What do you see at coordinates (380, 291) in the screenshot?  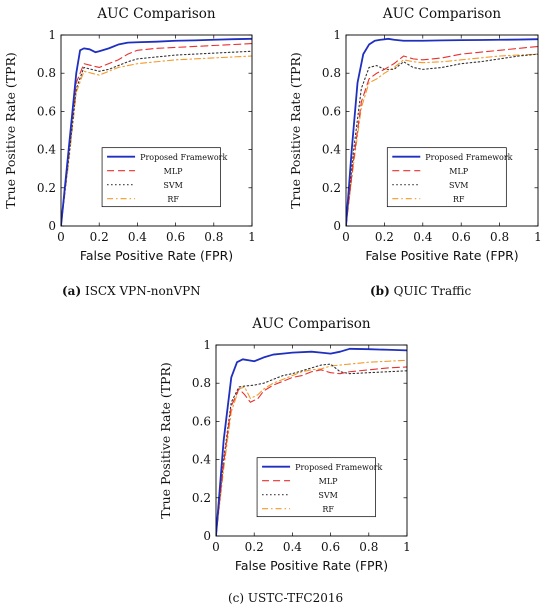 I see `caption-b-tag: (b)` at bounding box center [380, 291].